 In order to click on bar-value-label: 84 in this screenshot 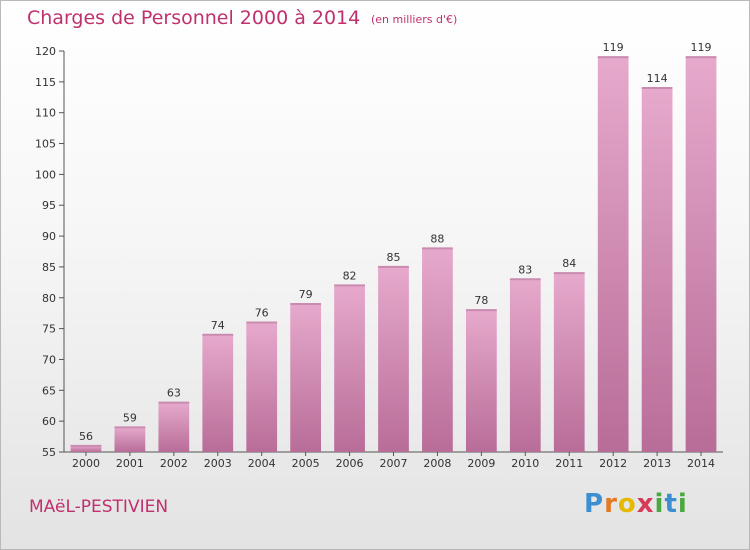, I will do `click(569, 263)`.